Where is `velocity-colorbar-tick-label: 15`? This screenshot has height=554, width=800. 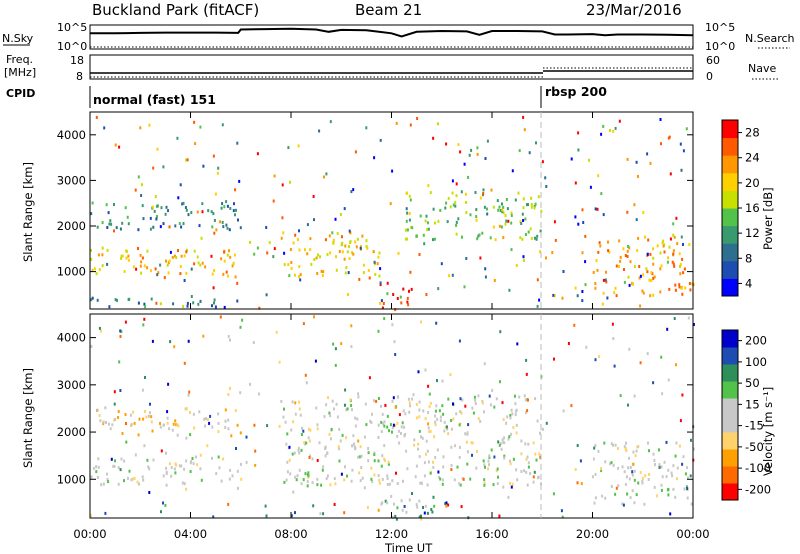
velocity-colorbar-tick-label: 15 is located at coordinates (752, 404).